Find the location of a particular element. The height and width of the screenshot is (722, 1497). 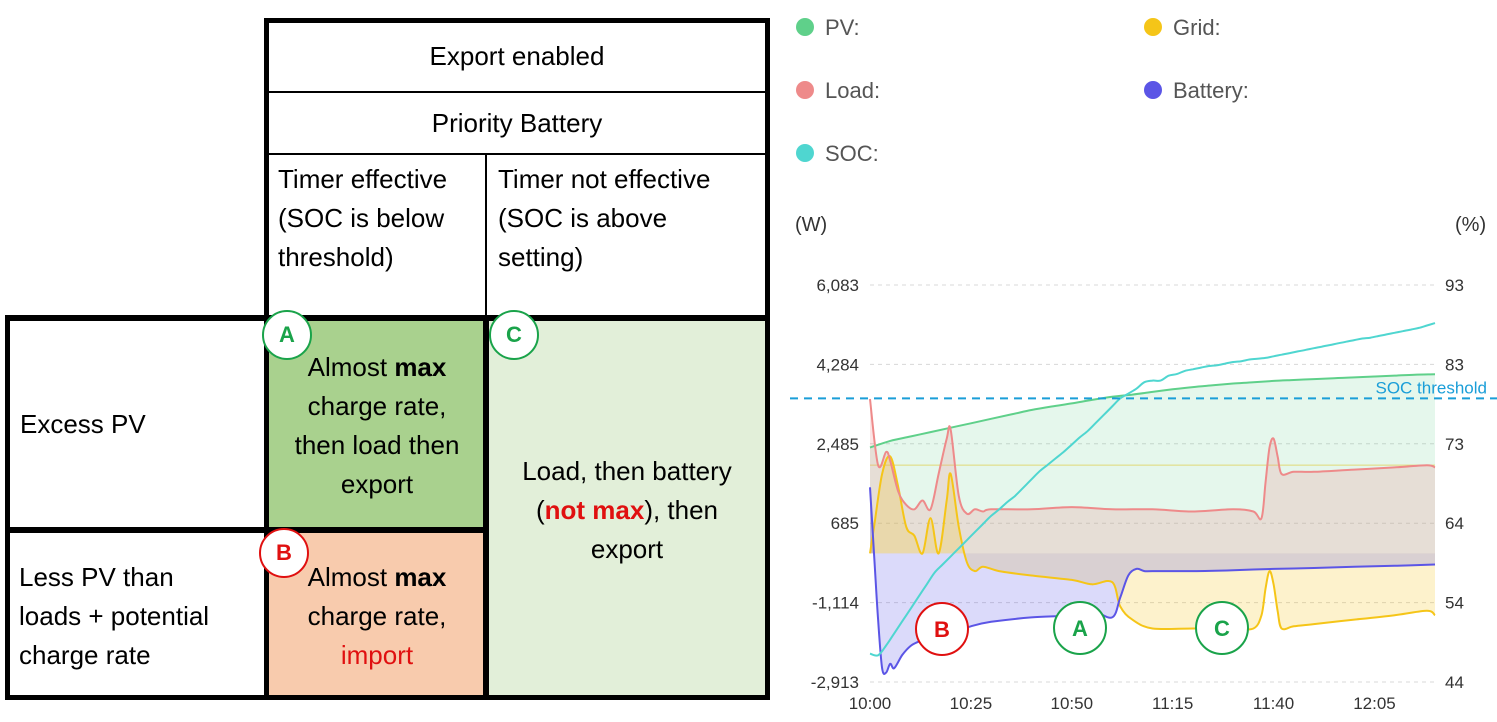

legend-label-pv: PV: is located at coordinates (842, 27).